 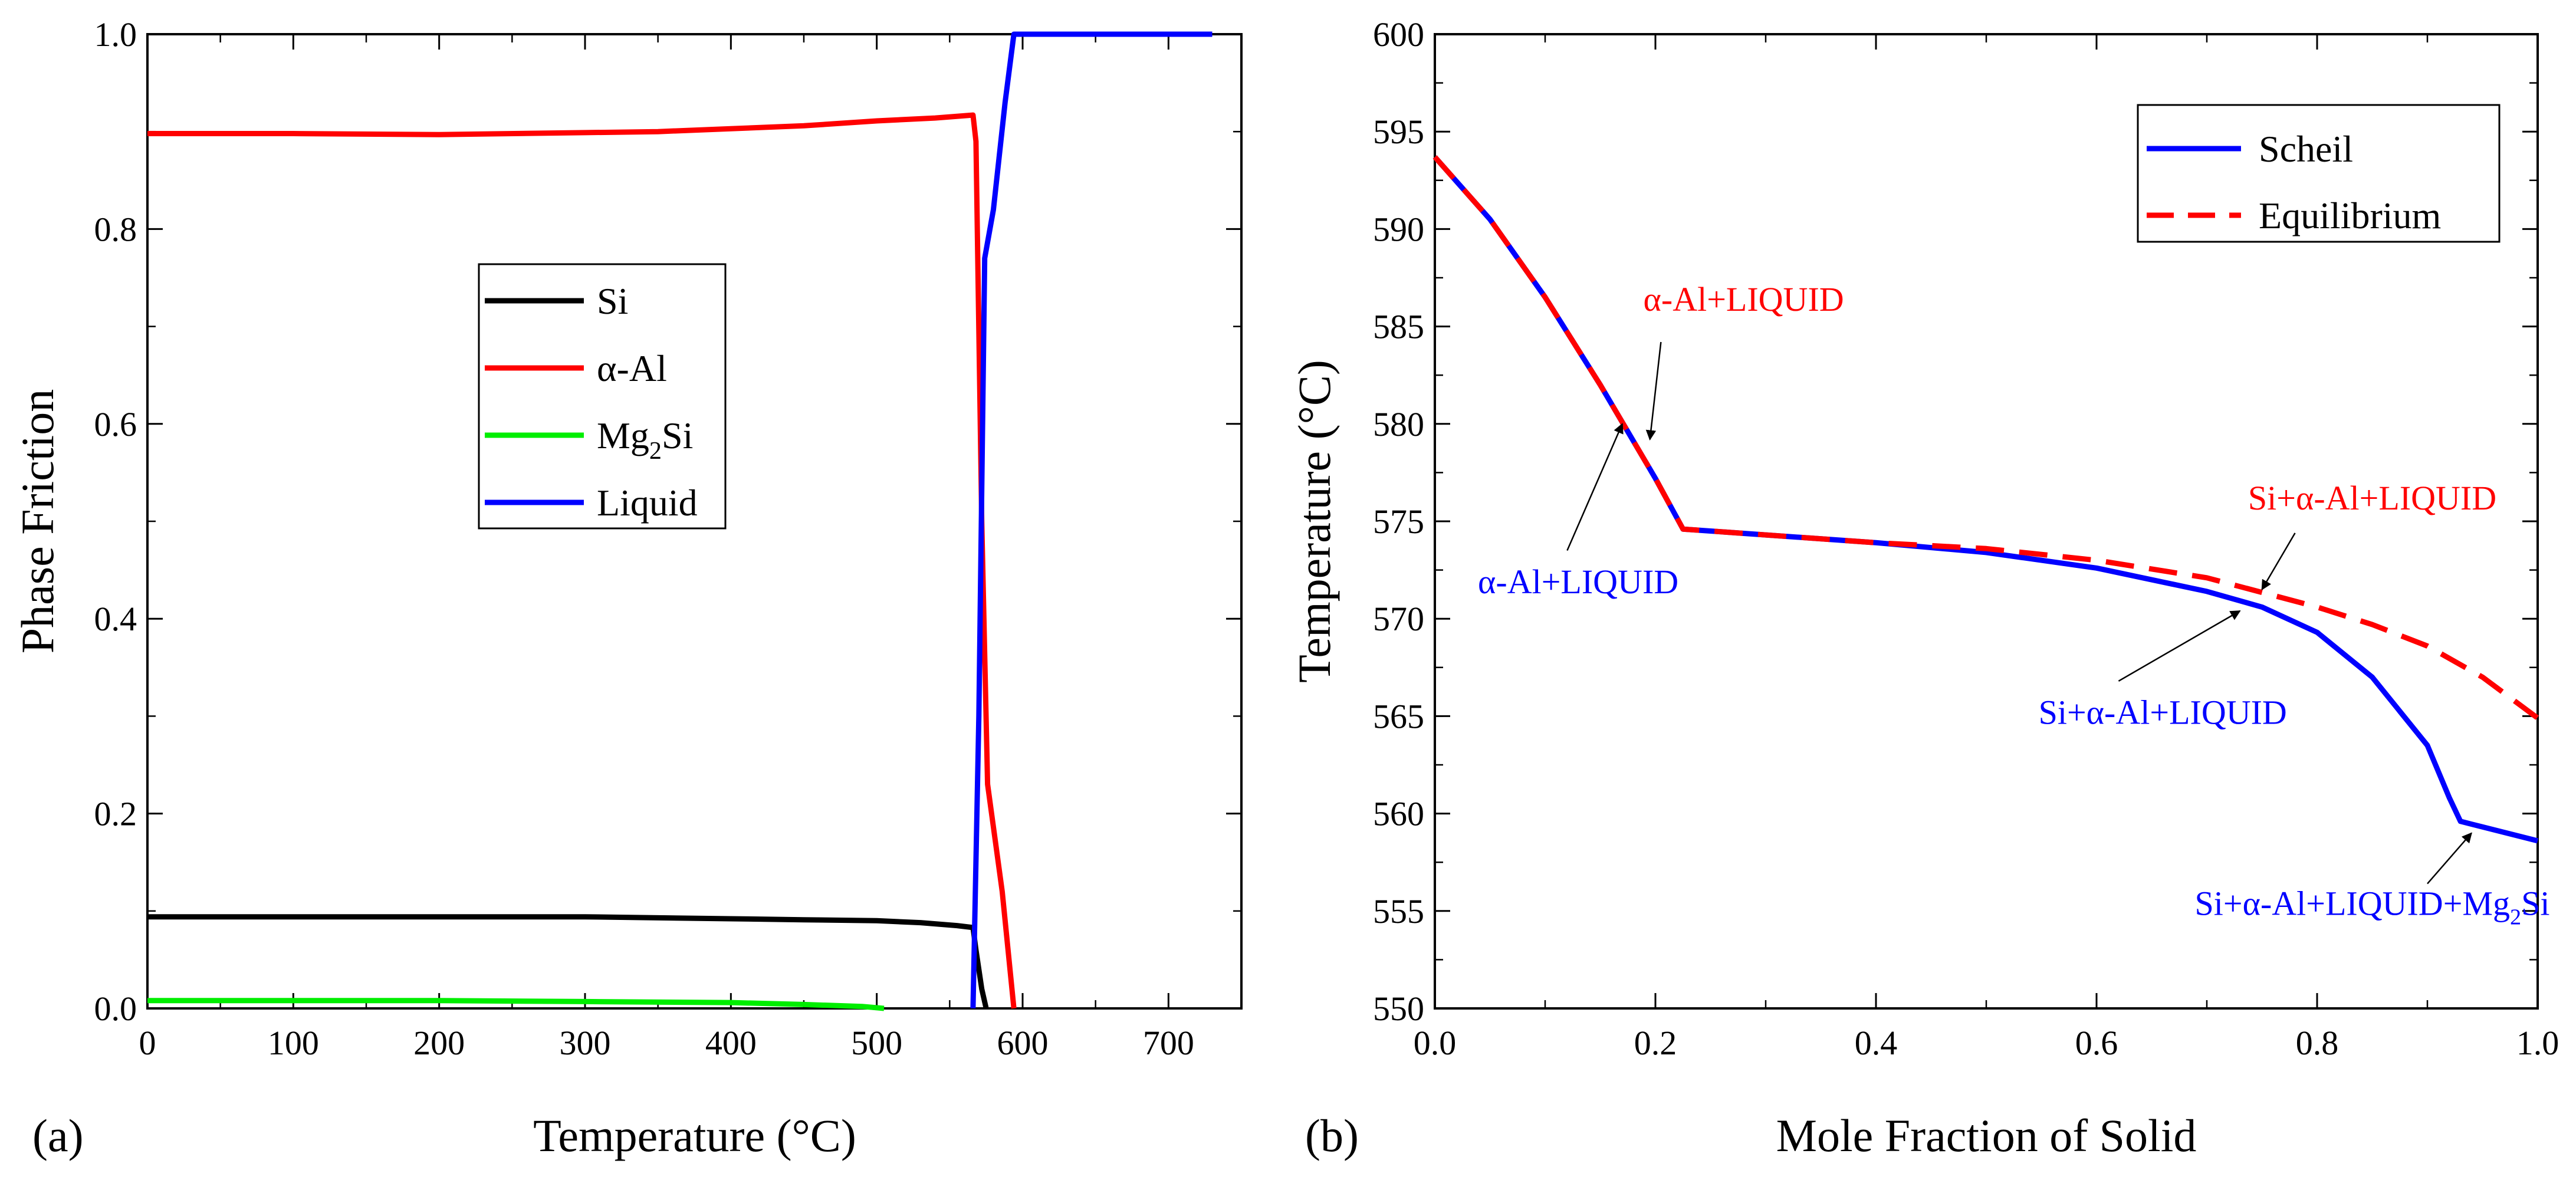 I want to click on chart-a-panel-label: (a), so click(x=58, y=1135).